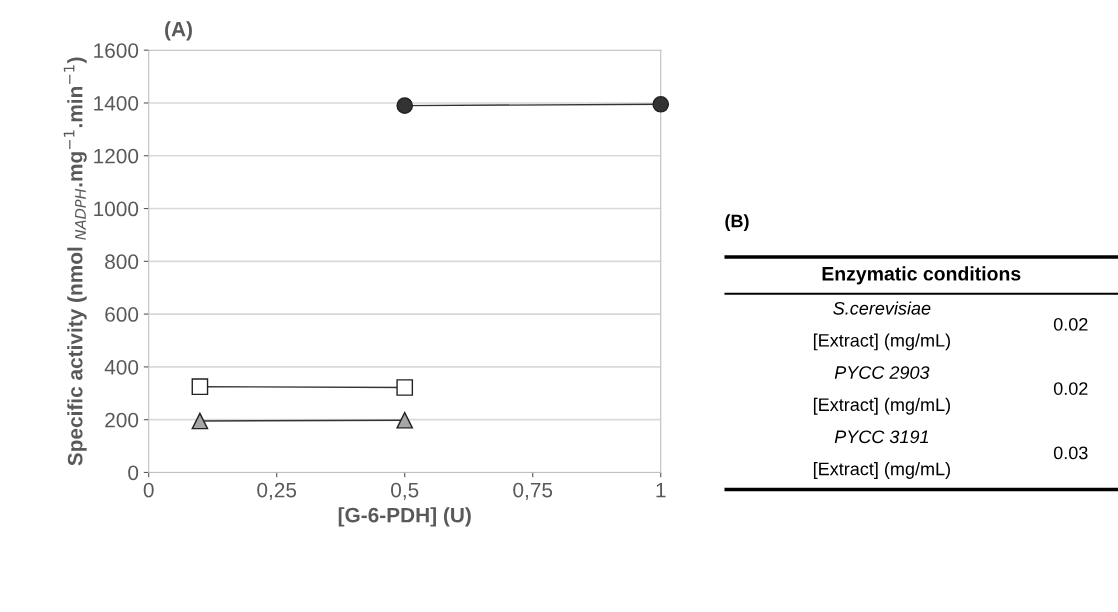  What do you see at coordinates (882, 372) in the screenshot?
I see `text: PYCC 2903` at bounding box center [882, 372].